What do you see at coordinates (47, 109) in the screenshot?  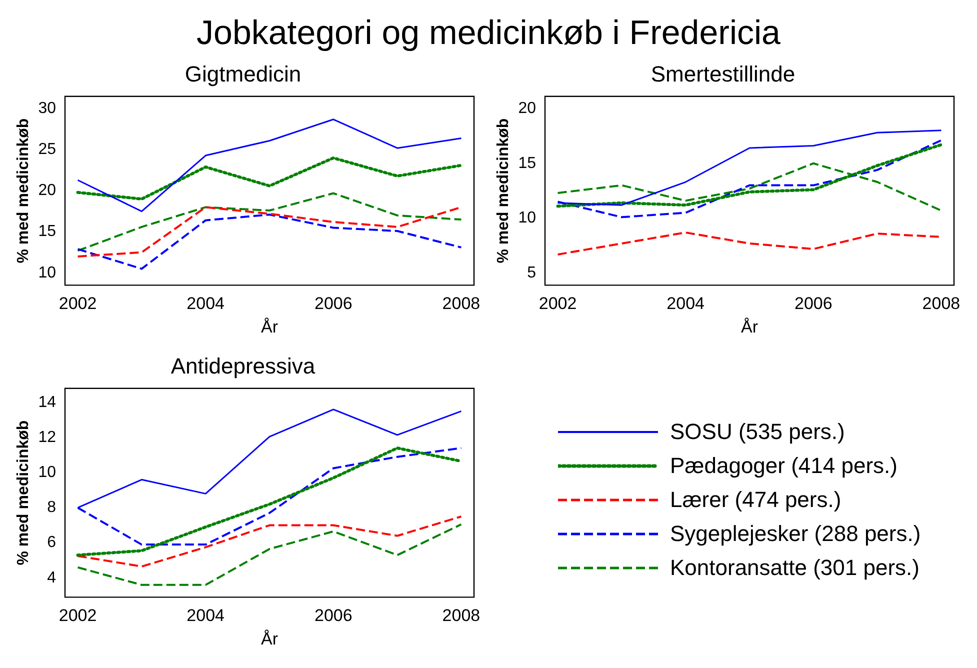 I see `y-tick-label: 30` at bounding box center [47, 109].